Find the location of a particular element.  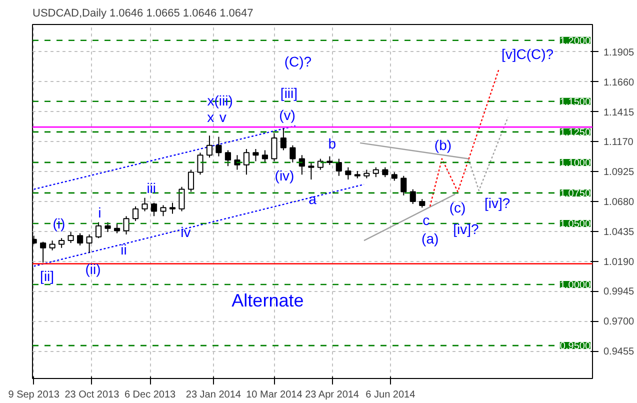

y-tick-label: 1.0190 is located at coordinates (619, 262).